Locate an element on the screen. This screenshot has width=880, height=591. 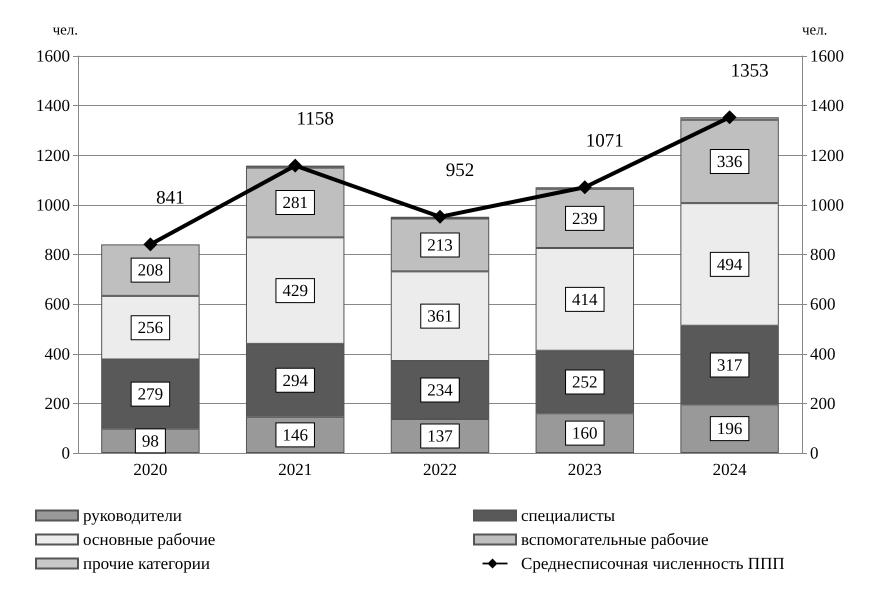
legend-label: Среднесписочная численность ППП is located at coordinates (653, 563).